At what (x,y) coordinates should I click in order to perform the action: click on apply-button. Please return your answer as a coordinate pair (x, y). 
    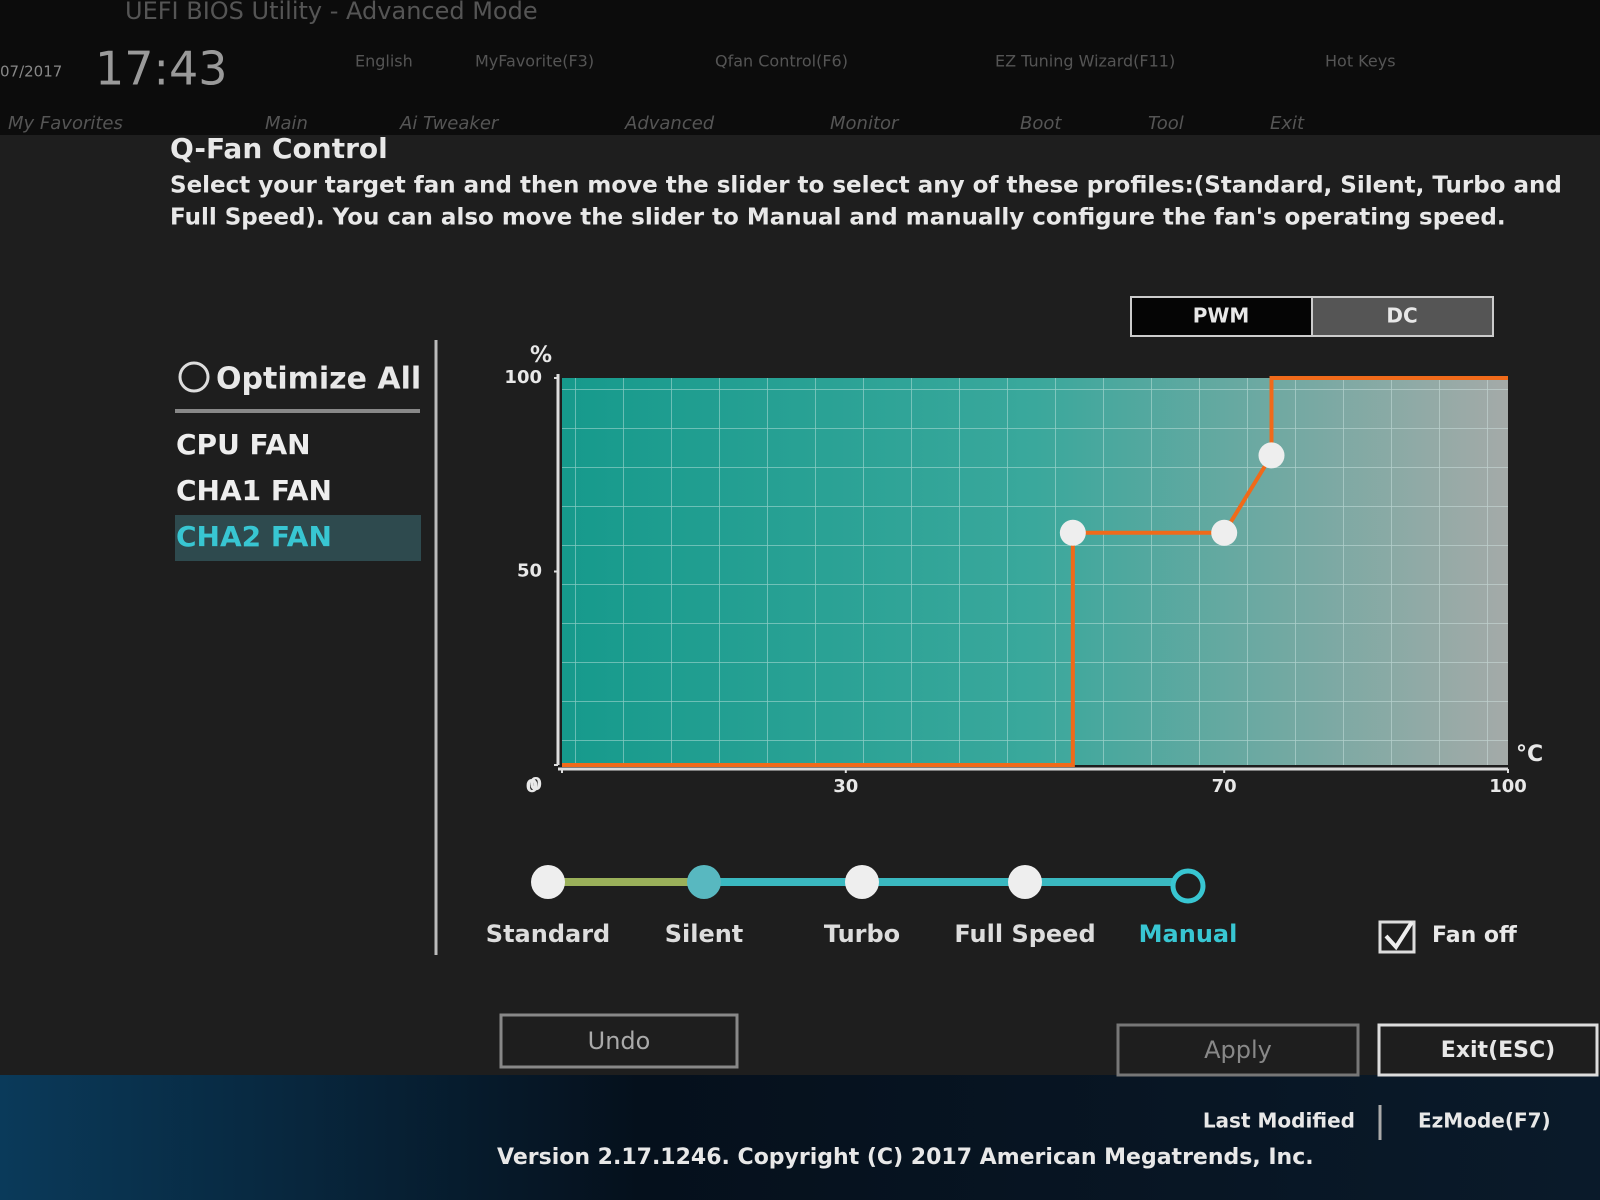
    Looking at the image, I should click on (1238, 1050).